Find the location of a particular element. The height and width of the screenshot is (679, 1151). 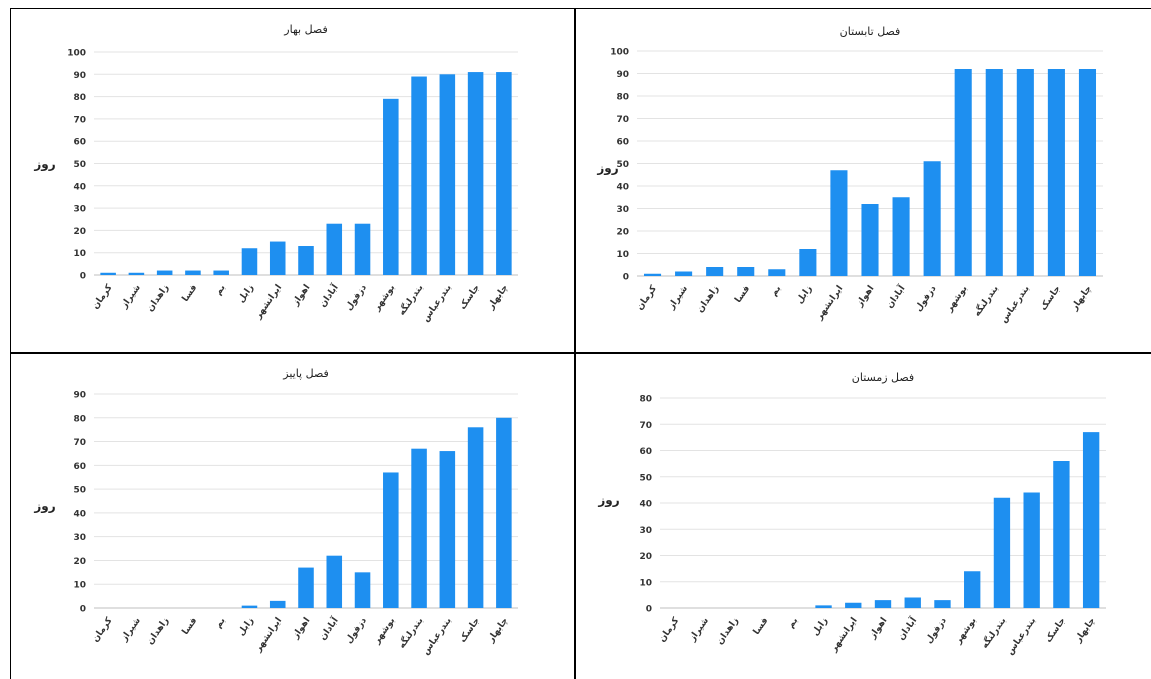

chart-title: فصل زمستان is located at coordinates (883, 377).